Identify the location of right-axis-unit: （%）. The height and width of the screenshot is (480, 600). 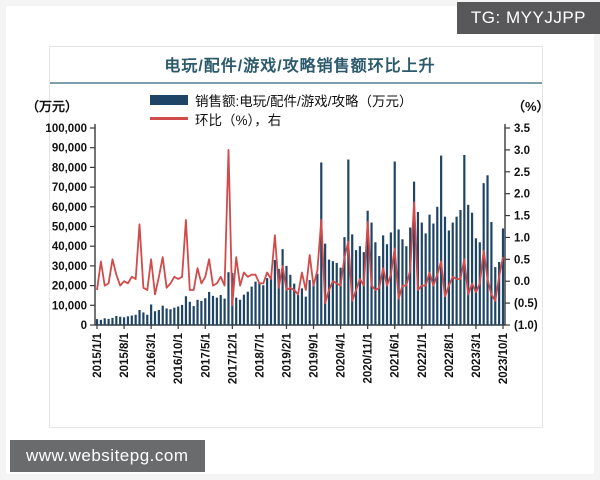
(531, 106).